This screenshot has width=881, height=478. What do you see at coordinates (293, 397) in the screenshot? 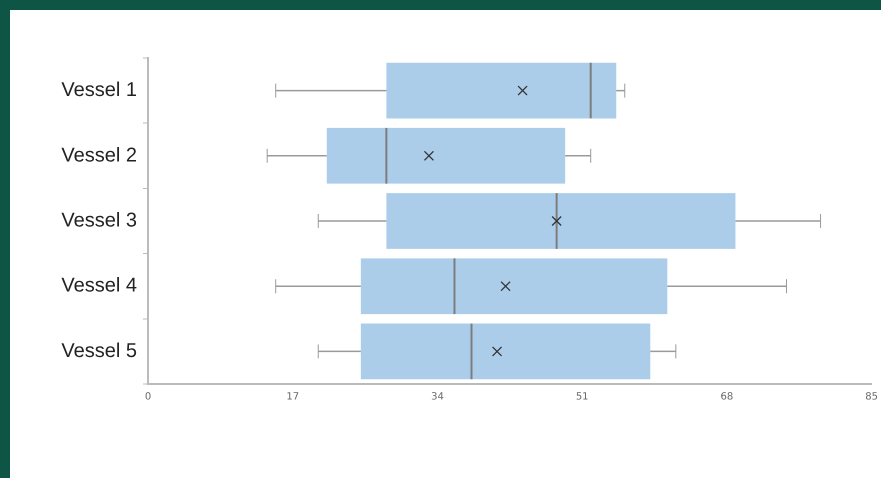
I see `x-tick-label: 17` at bounding box center [293, 397].